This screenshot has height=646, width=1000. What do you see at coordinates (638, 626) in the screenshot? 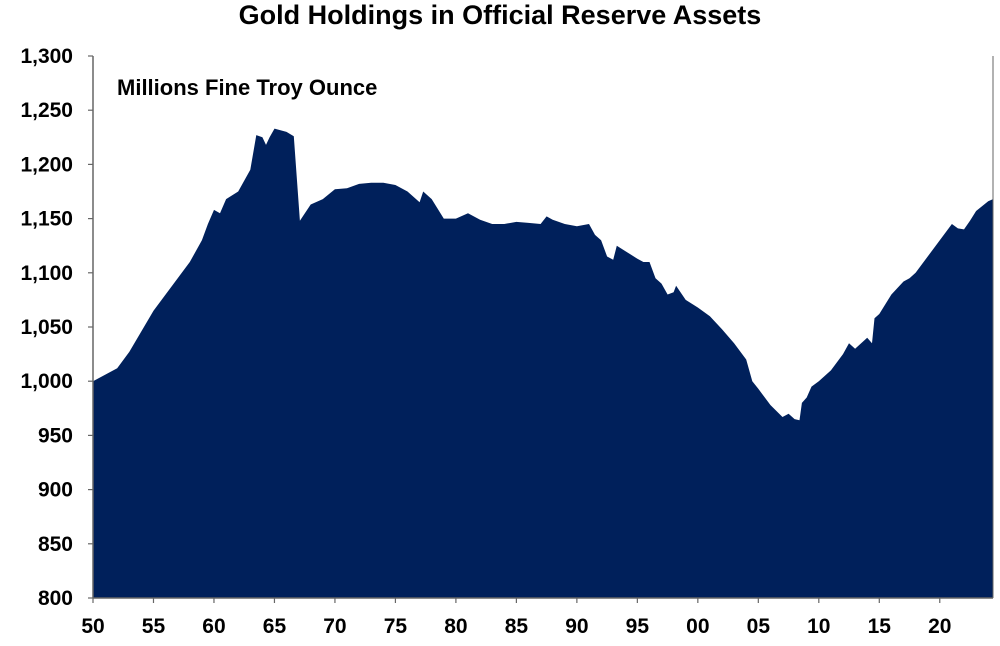
I see `x-tick-label: 95` at bounding box center [638, 626].